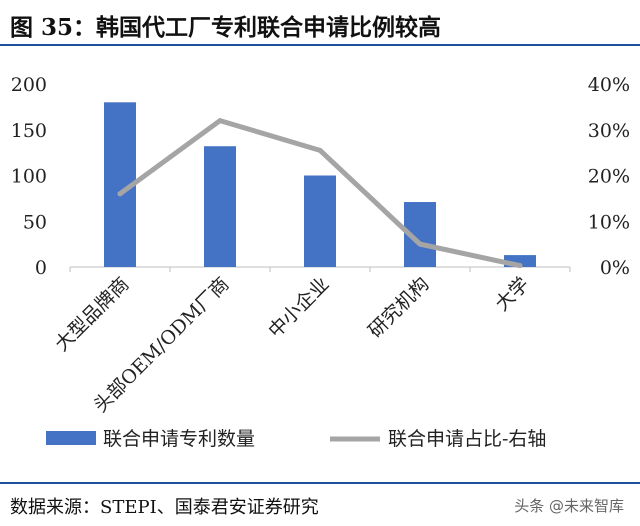 This screenshot has width=640, height=526. I want to click on y-right-tick-label: 30%, so click(609, 131).